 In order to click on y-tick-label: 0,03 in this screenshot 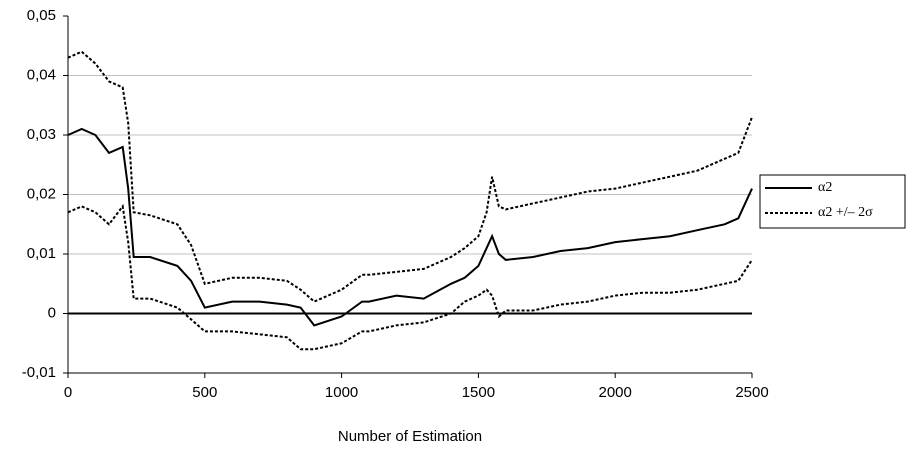, I will do `click(41, 134)`.